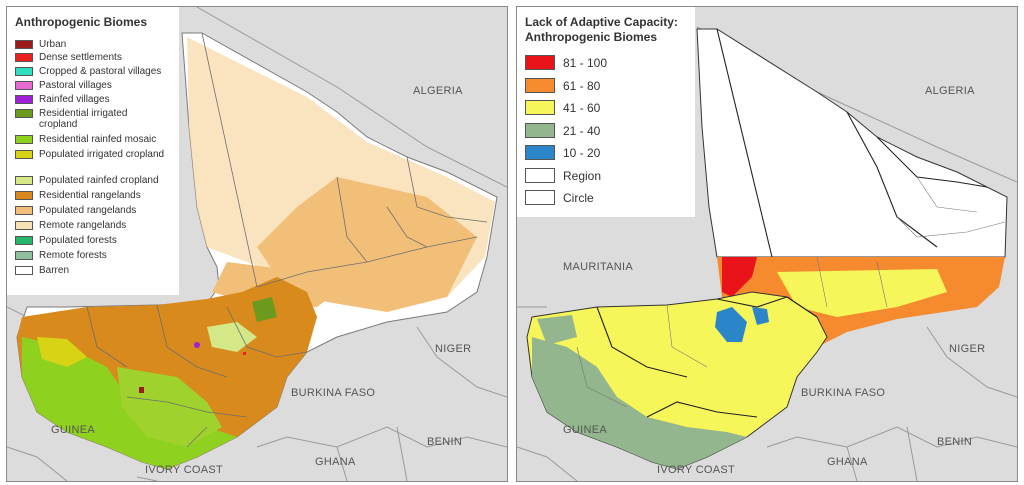 The width and height of the screenshot is (1024, 485). Describe the element at coordinates (582, 175) in the screenshot. I see `legend-label: Region` at that location.